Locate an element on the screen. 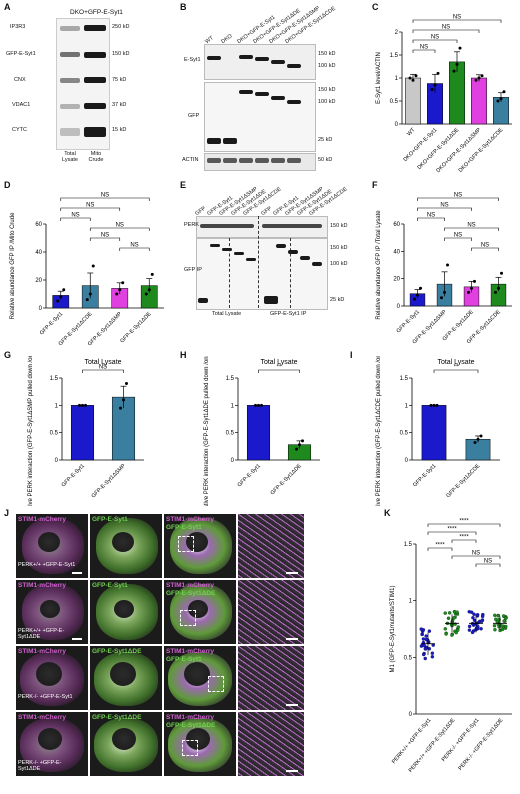 The width and height of the screenshot is (520, 794). micrograph: STIM1-mCherry GFP-E-Syt1 is located at coordinates (200, 678).